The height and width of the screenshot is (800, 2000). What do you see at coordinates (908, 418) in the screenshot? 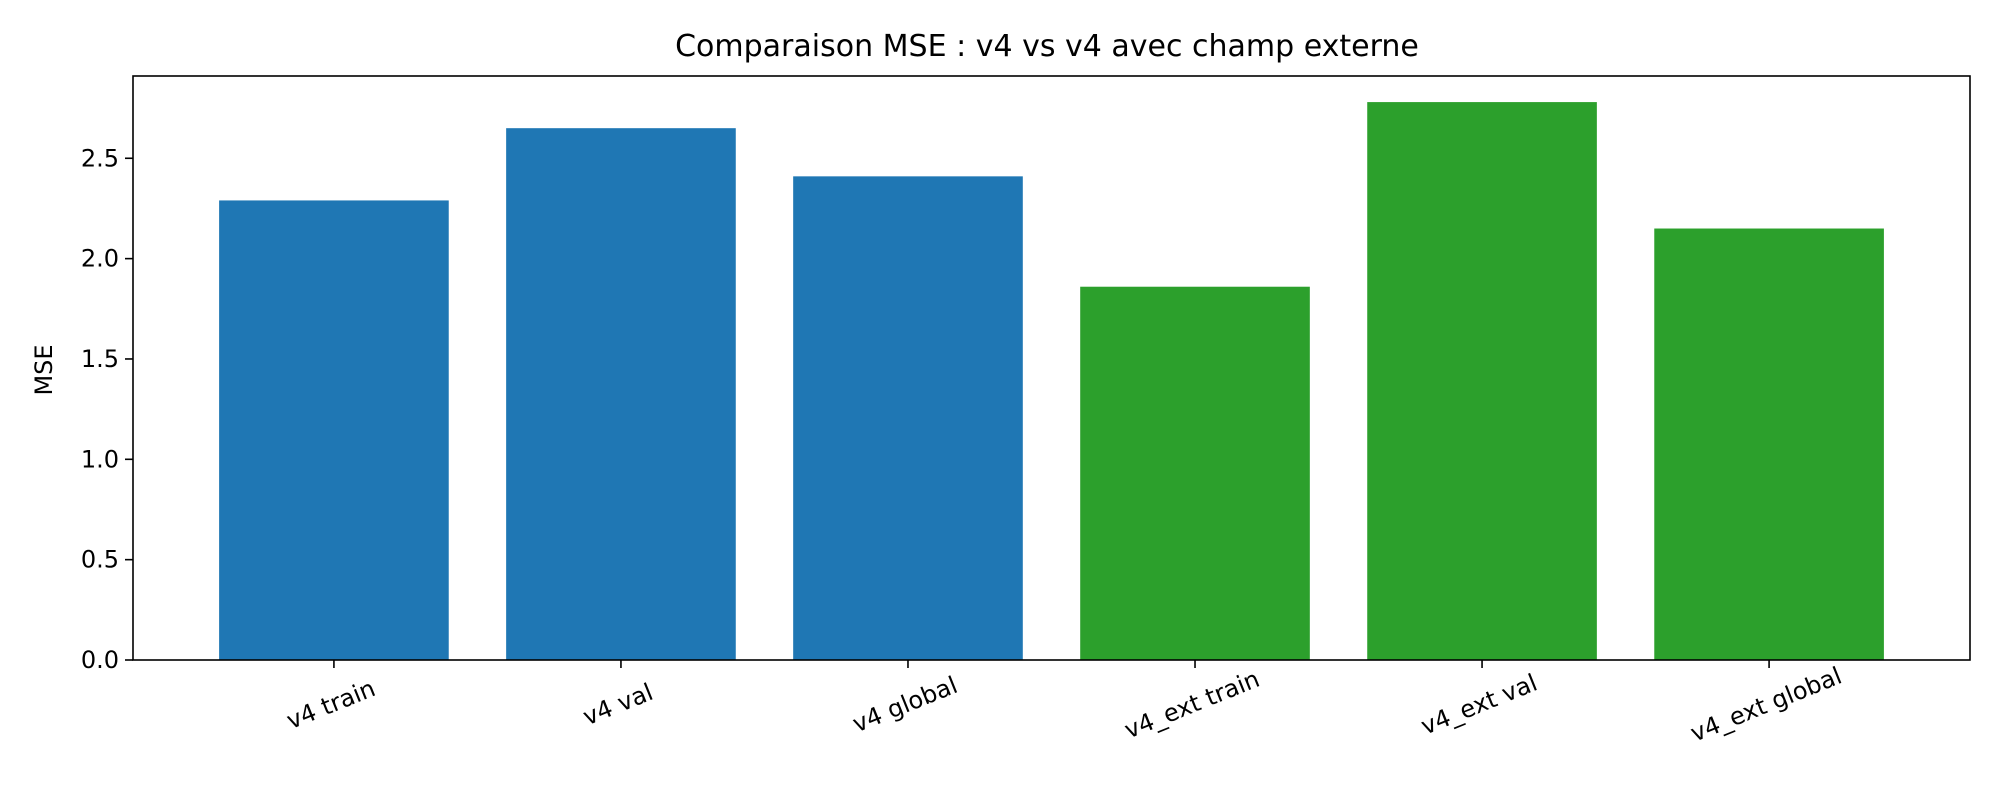
I see `bar-v4-global` at bounding box center [908, 418].